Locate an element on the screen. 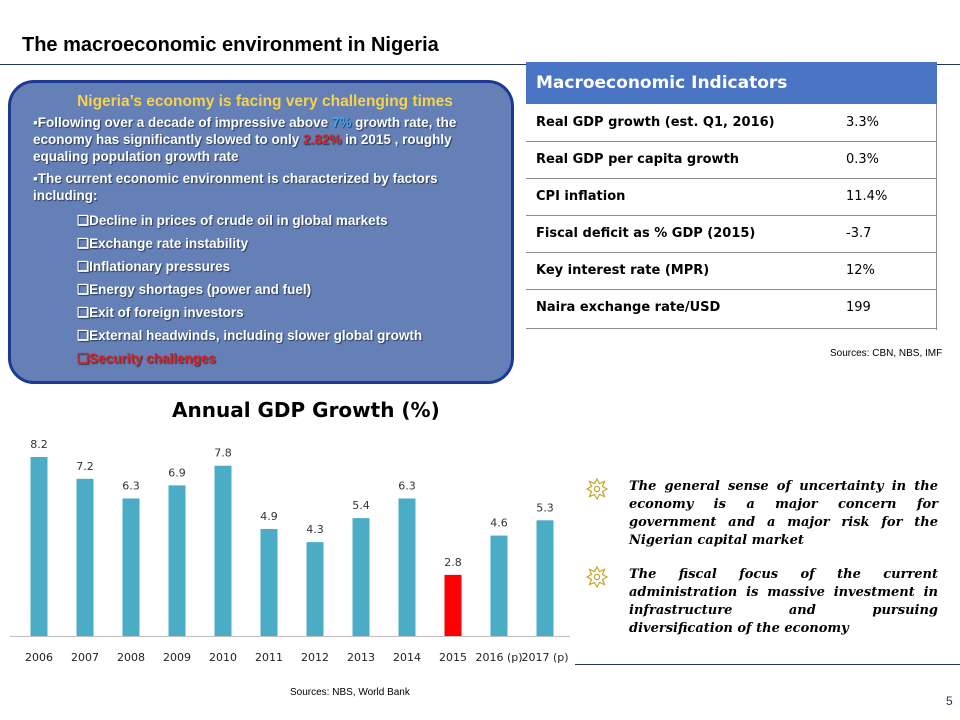 Image resolution: width=960 pixels, height=720 pixels. page-number: 5 is located at coordinates (949, 701).